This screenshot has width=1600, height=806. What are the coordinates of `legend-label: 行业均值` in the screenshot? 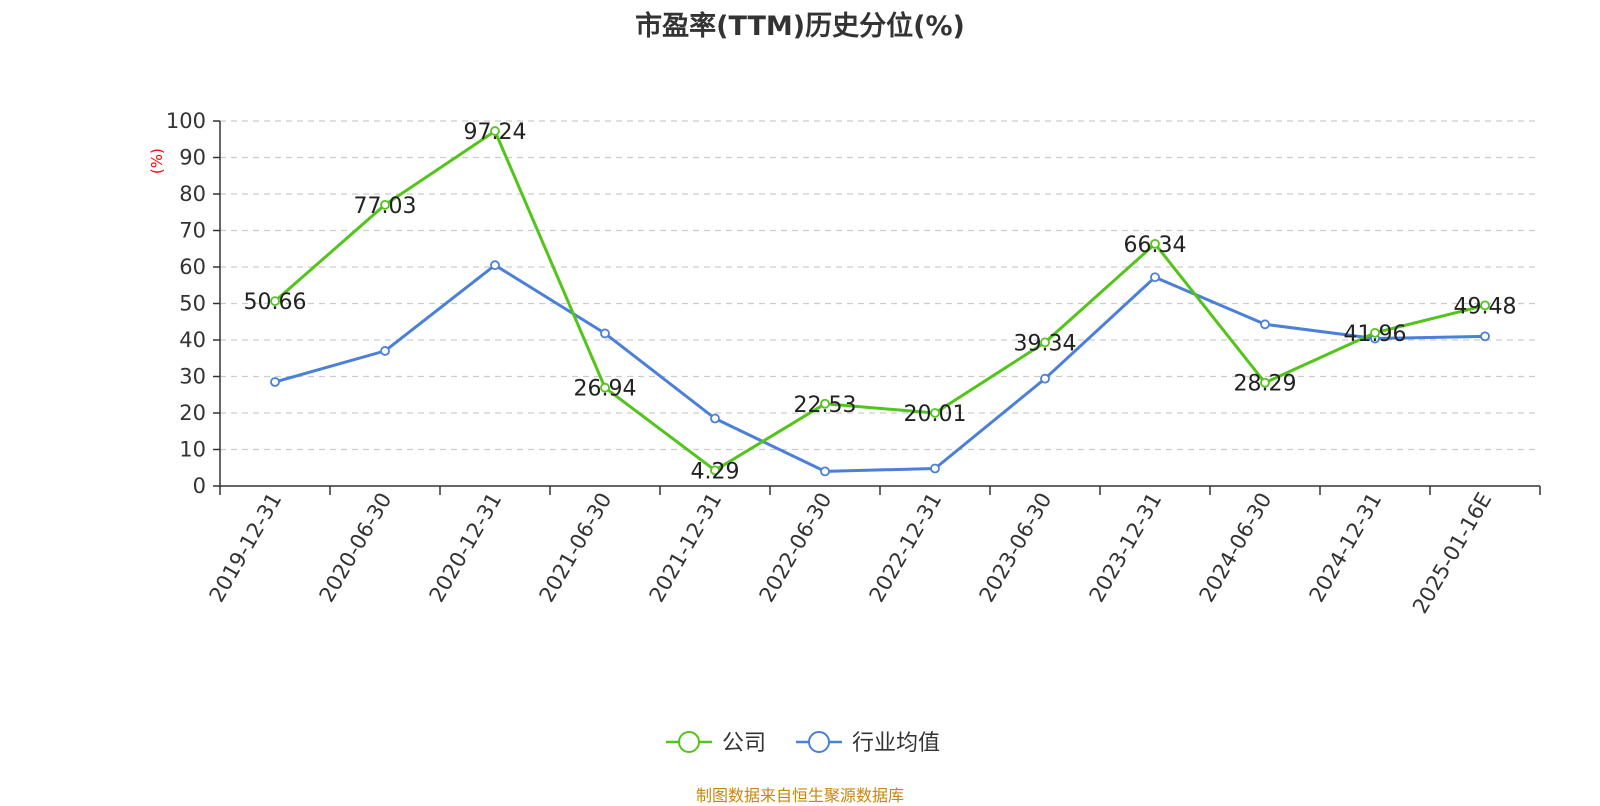 It's located at (896, 743).